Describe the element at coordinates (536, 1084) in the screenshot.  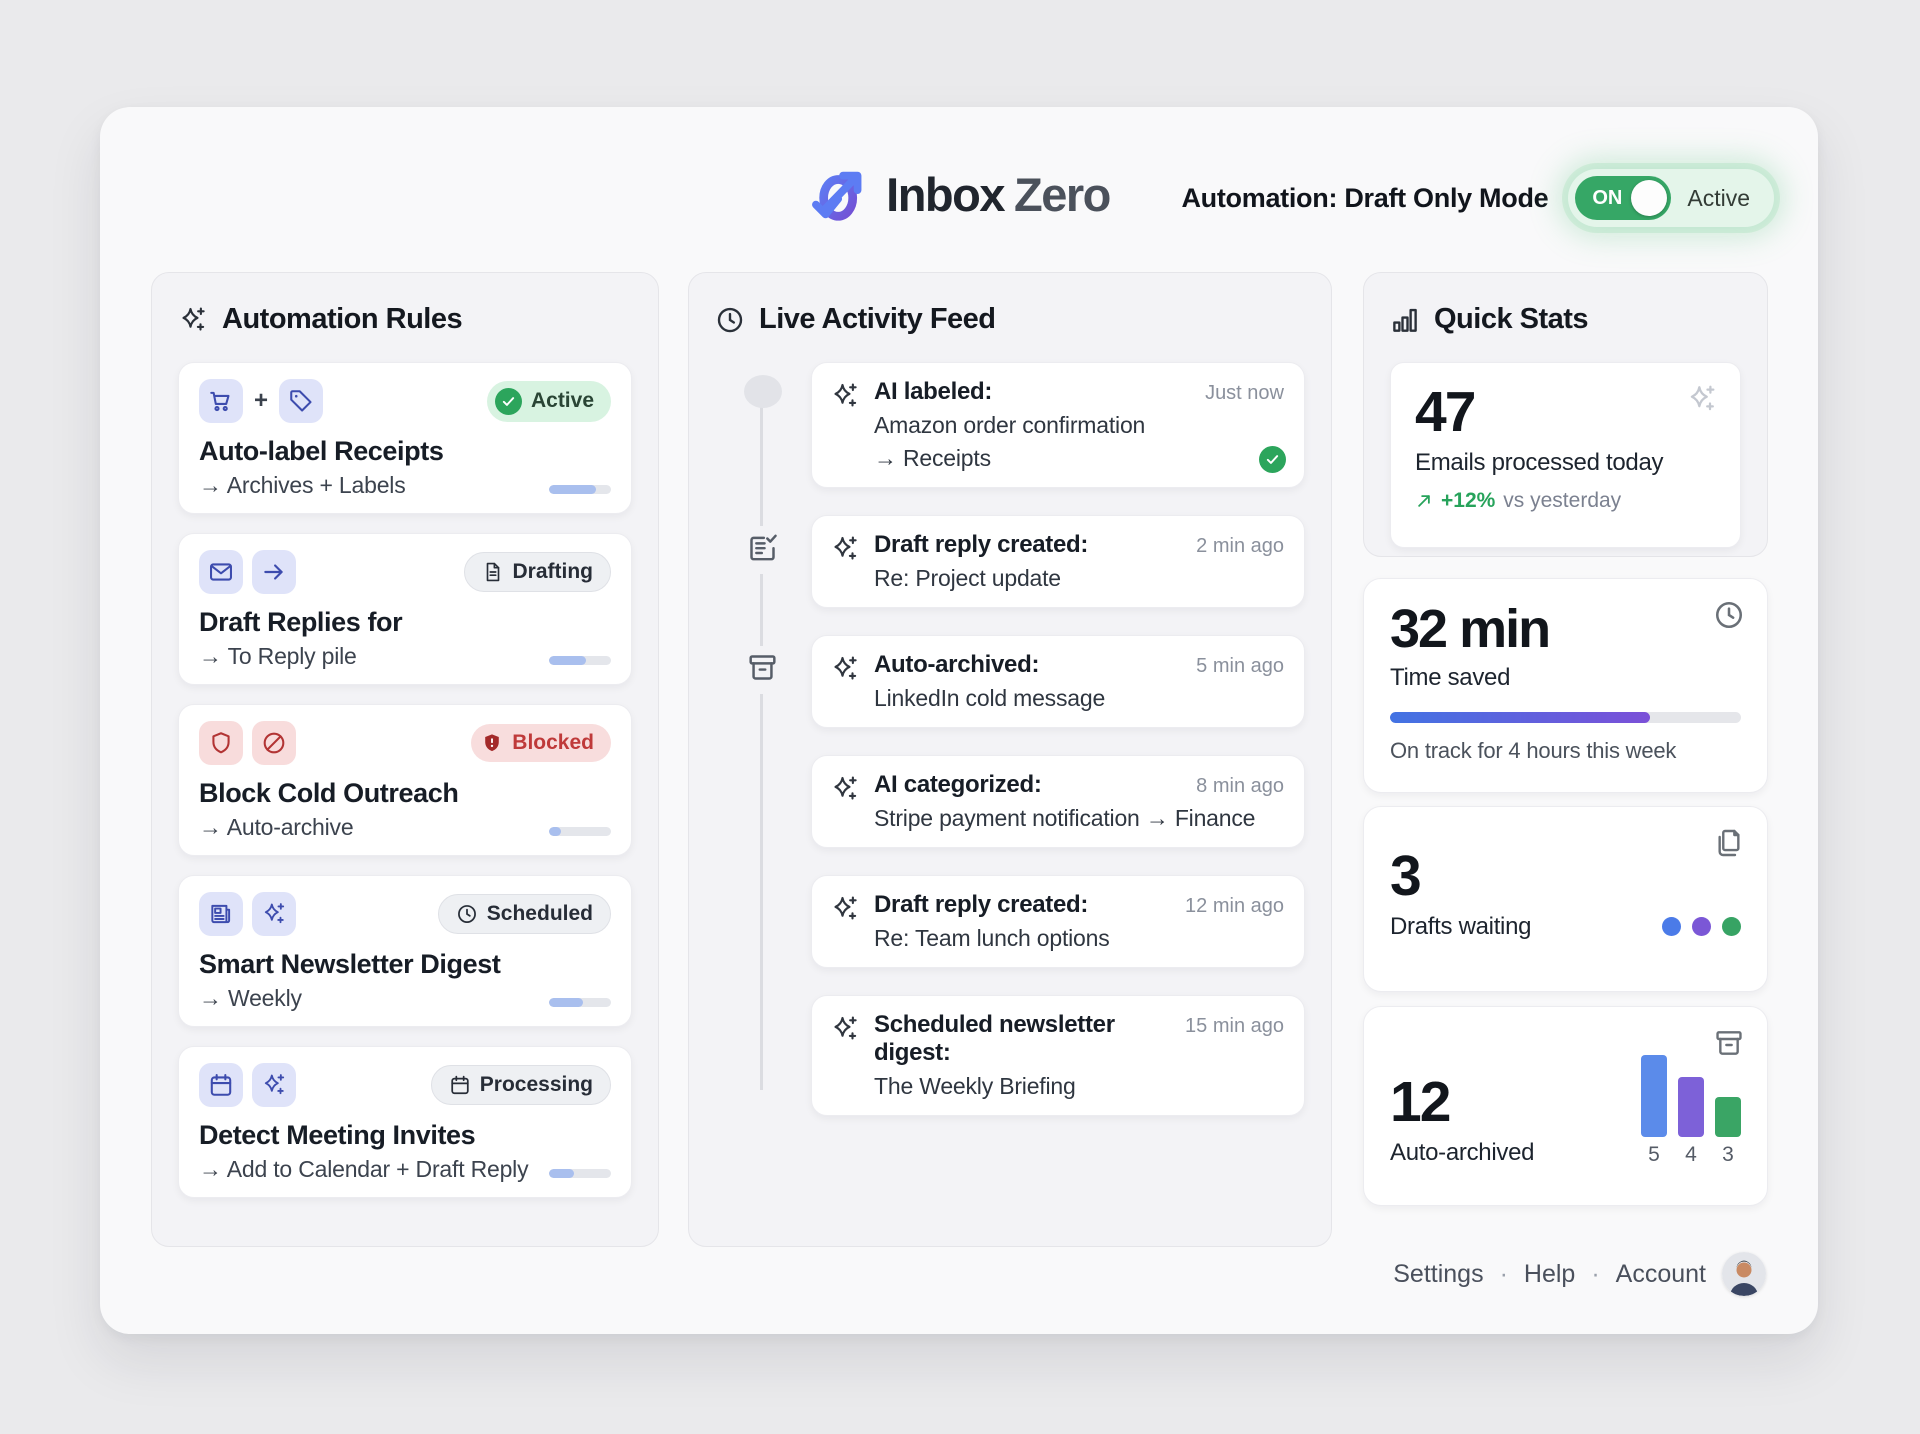
I see `badge-label: Processing` at that location.